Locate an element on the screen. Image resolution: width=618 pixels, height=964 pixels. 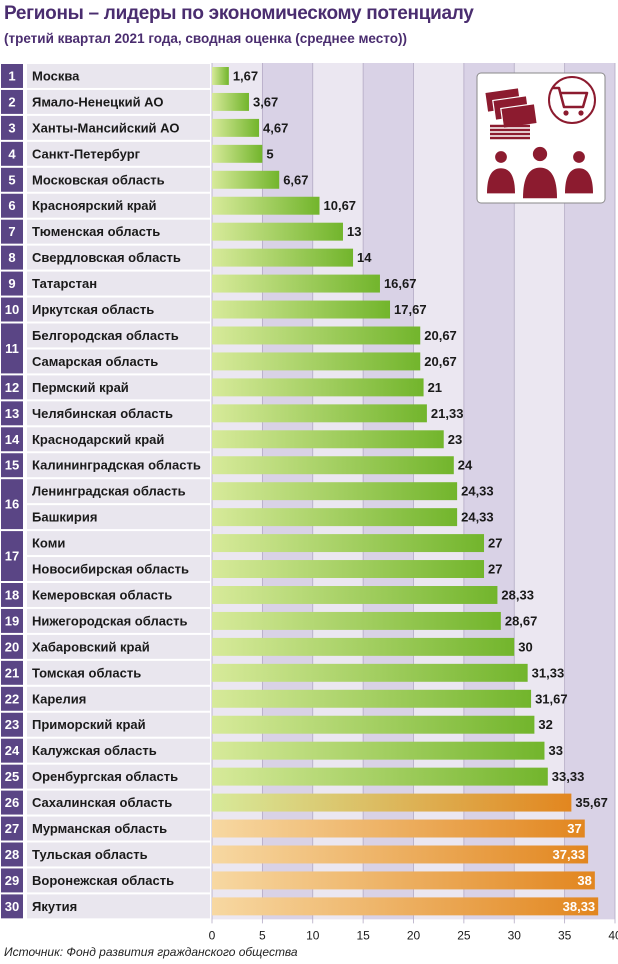
rank-label: 25 is located at coordinates (12, 776).